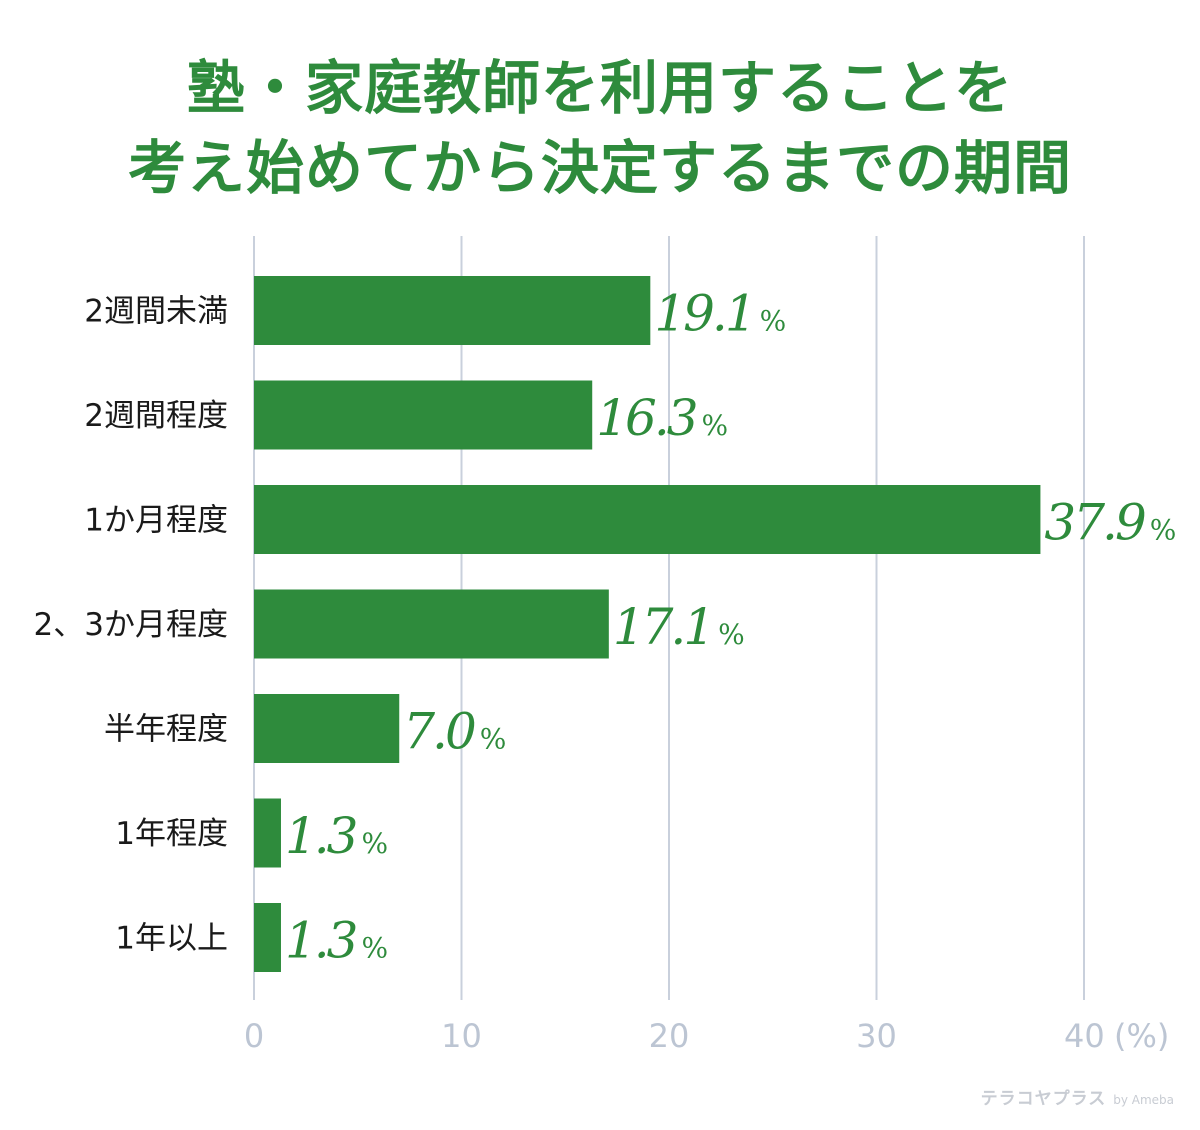 This screenshot has height=1130, width=1200. I want to click on x-tick-label: 0, so click(254, 1036).